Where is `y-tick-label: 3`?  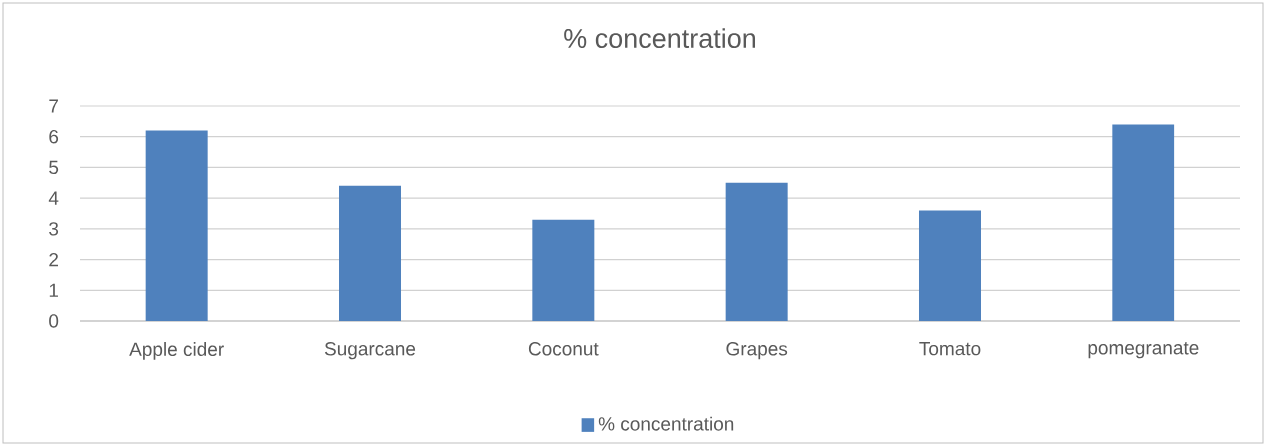 y-tick-label: 3 is located at coordinates (54, 229).